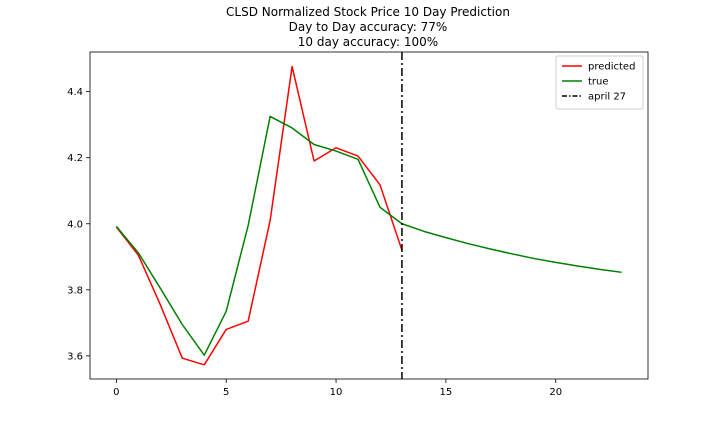  I want to click on x-tick-label-15: 15, so click(446, 392).